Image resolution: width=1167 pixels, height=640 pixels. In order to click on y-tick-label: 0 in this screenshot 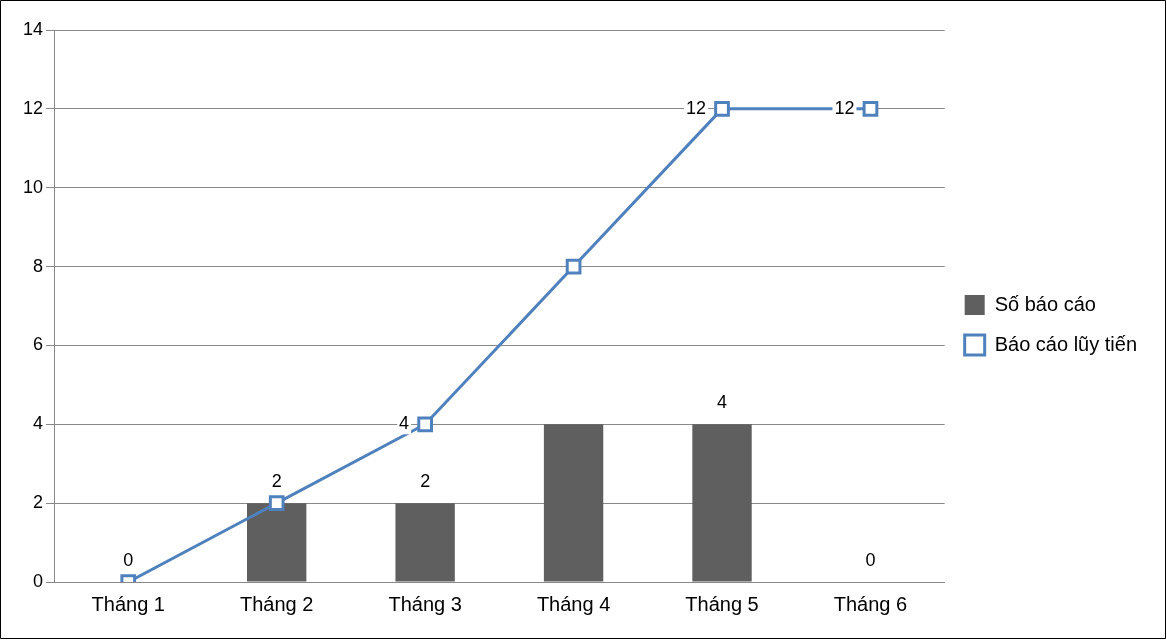, I will do `click(38, 580)`.